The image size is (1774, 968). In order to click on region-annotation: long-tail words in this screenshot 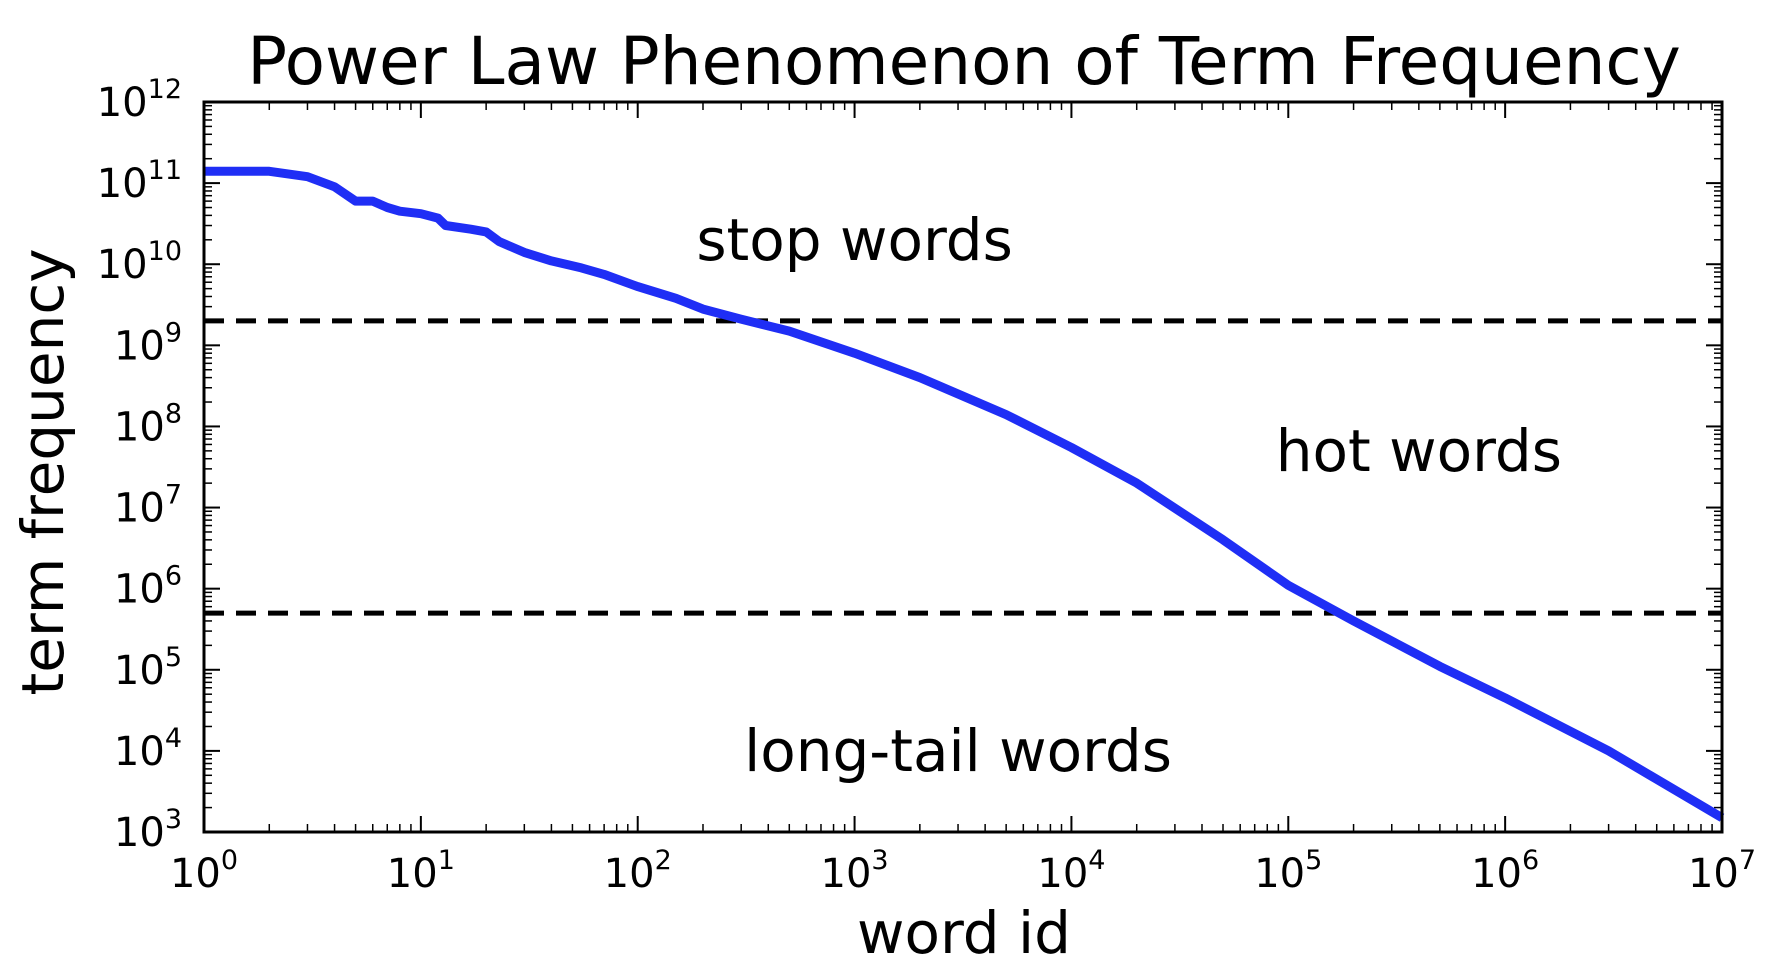, I will do `click(958, 751)`.